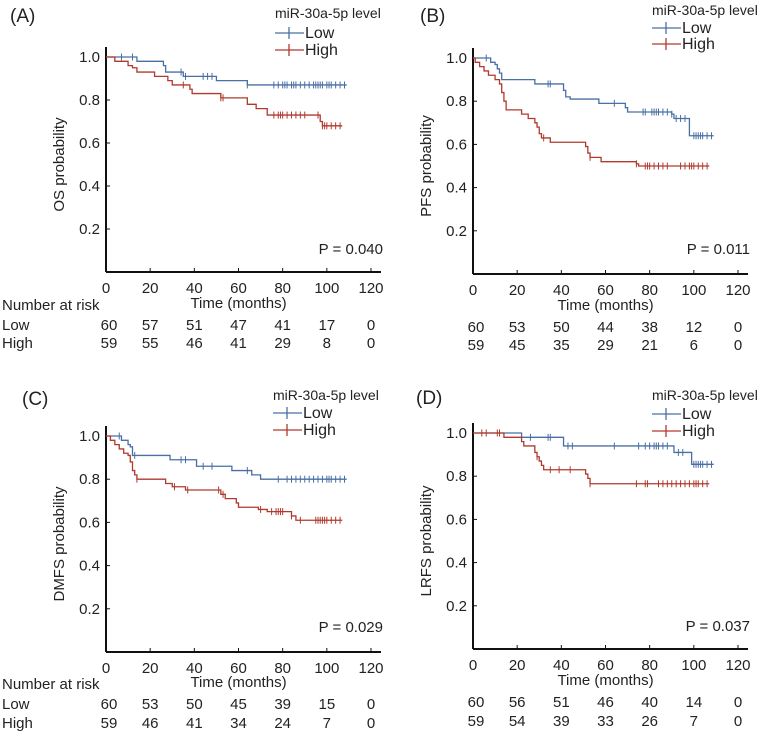 This screenshot has height=737, width=767. I want to click on at-risk-value: 34, so click(238, 723).